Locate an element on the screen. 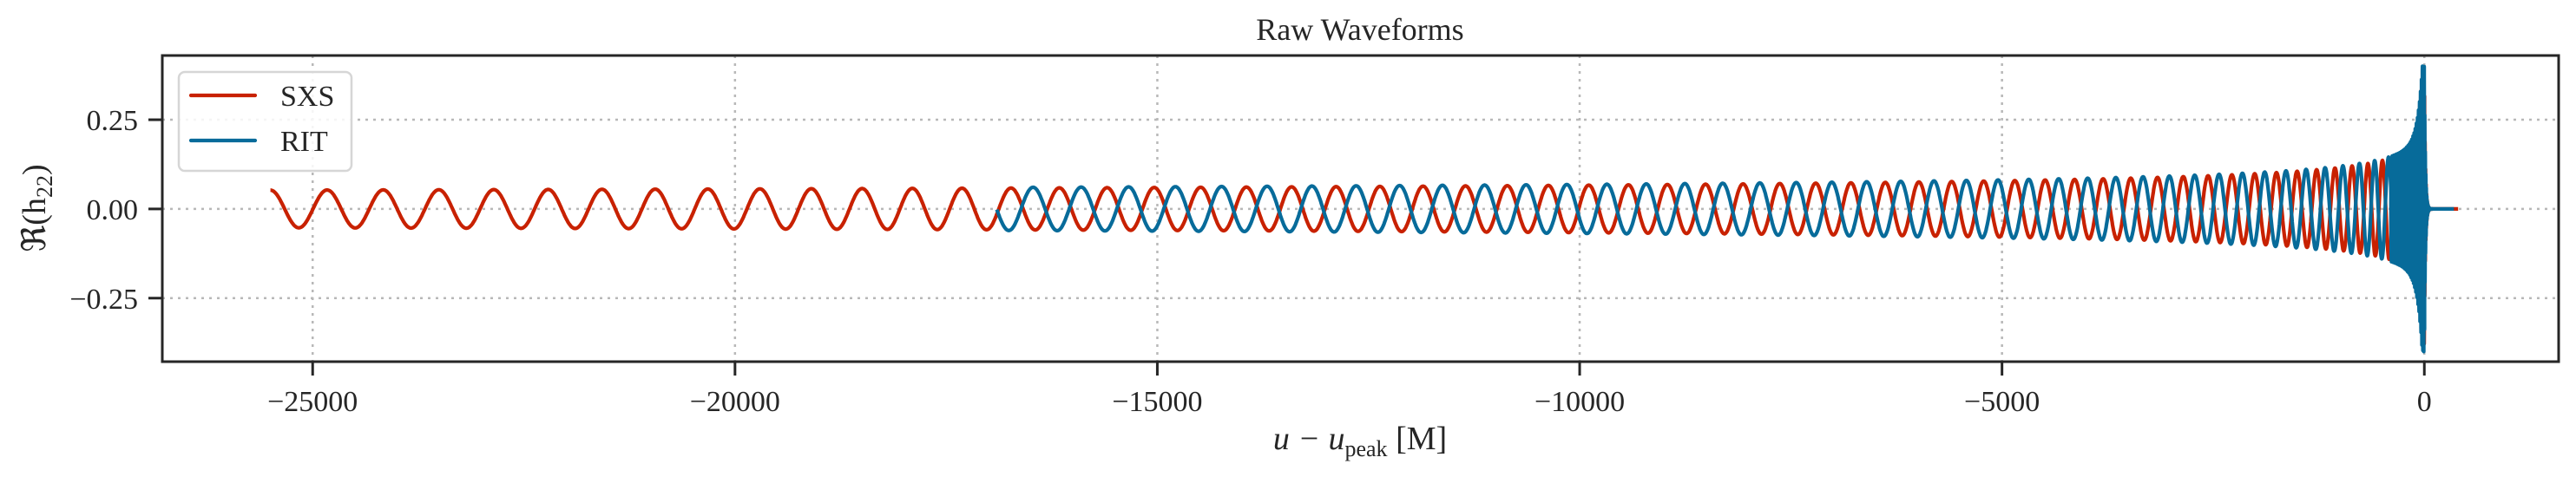  y-axis-label-main: ℜ(h is located at coordinates (34, 225).